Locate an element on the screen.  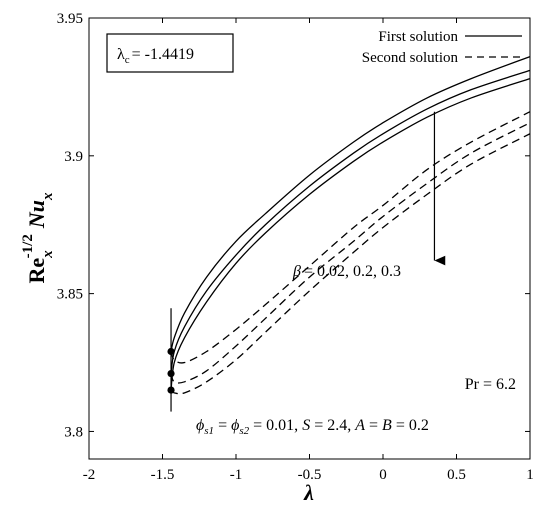
y-axis-label: Rex-1/2Nux is located at coordinates (38, 237).